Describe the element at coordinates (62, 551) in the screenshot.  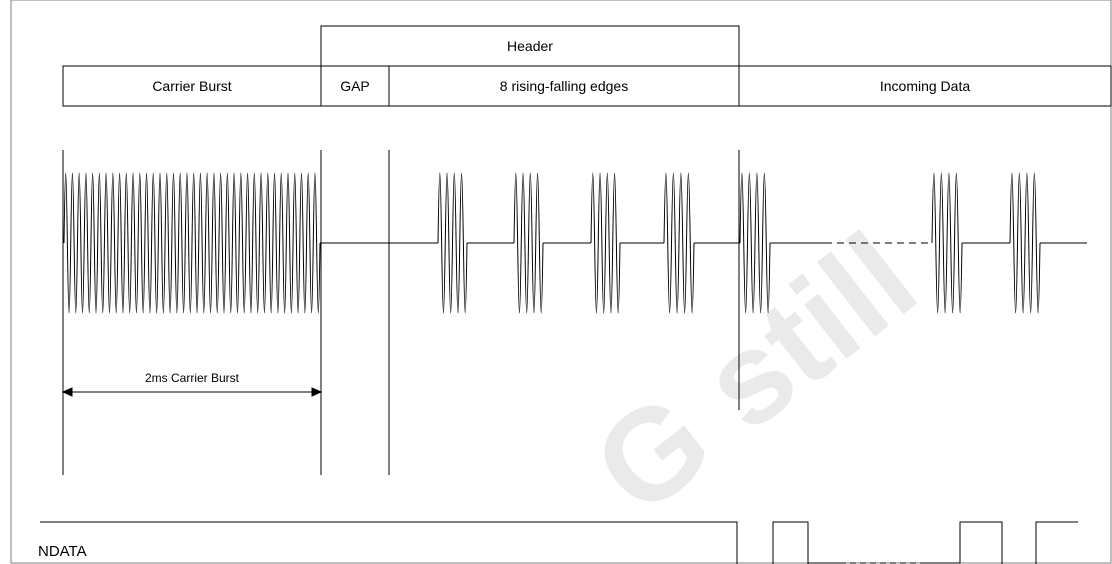
I see `ndata-label: NDATA` at that location.